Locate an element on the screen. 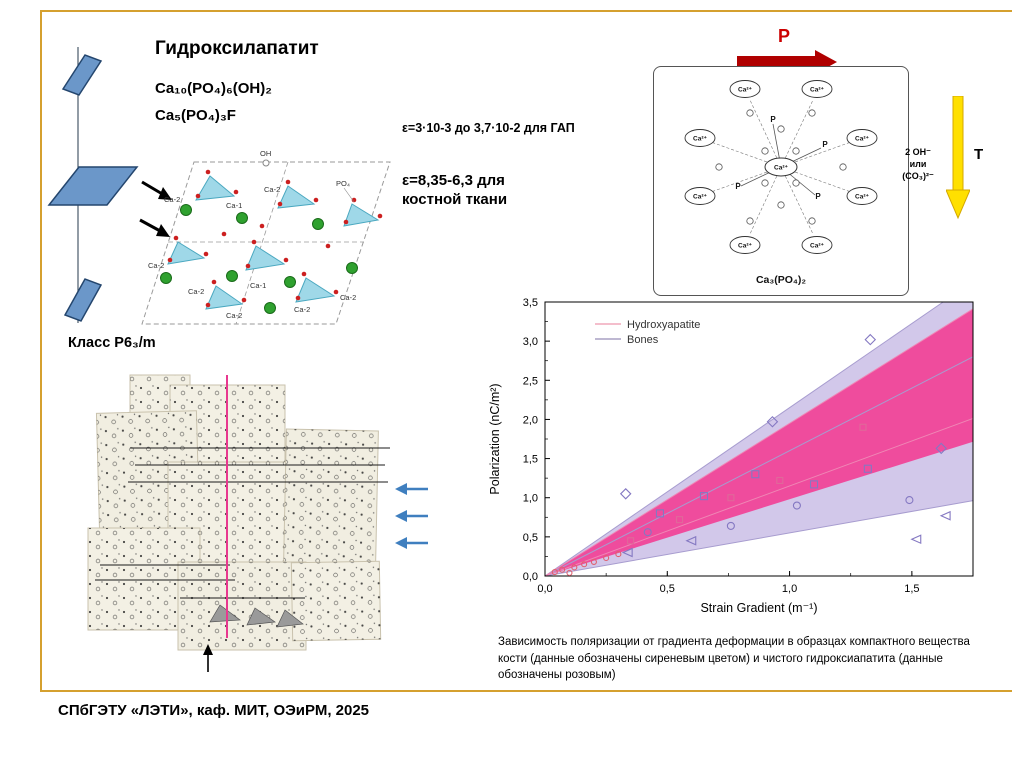  mosaic-pieces is located at coordinates (234, 512).